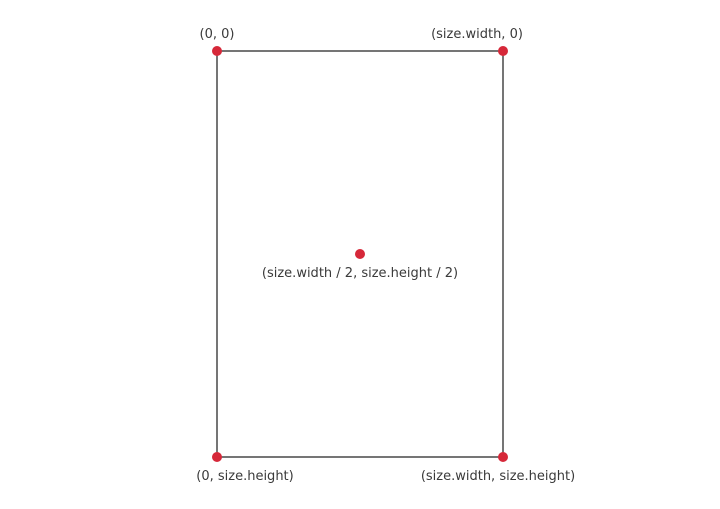 The height and width of the screenshot is (509, 720). I want to click on bottom-right-label: (size.width, size.height), so click(498, 476).